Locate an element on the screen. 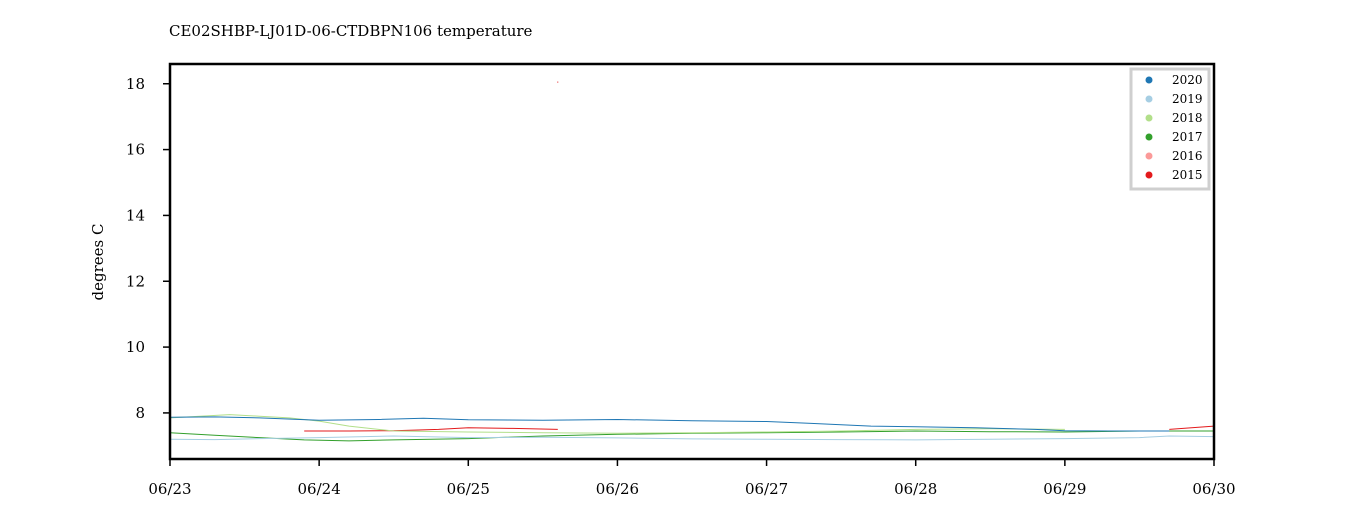 The image size is (1350, 525). x-tick-label: 06/23 is located at coordinates (169, 489).